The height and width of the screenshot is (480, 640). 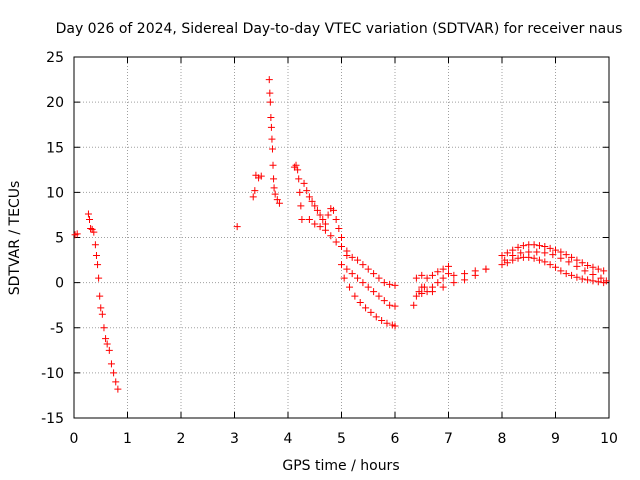 I want to click on y-tick-label: -15, so click(x=52, y=419).